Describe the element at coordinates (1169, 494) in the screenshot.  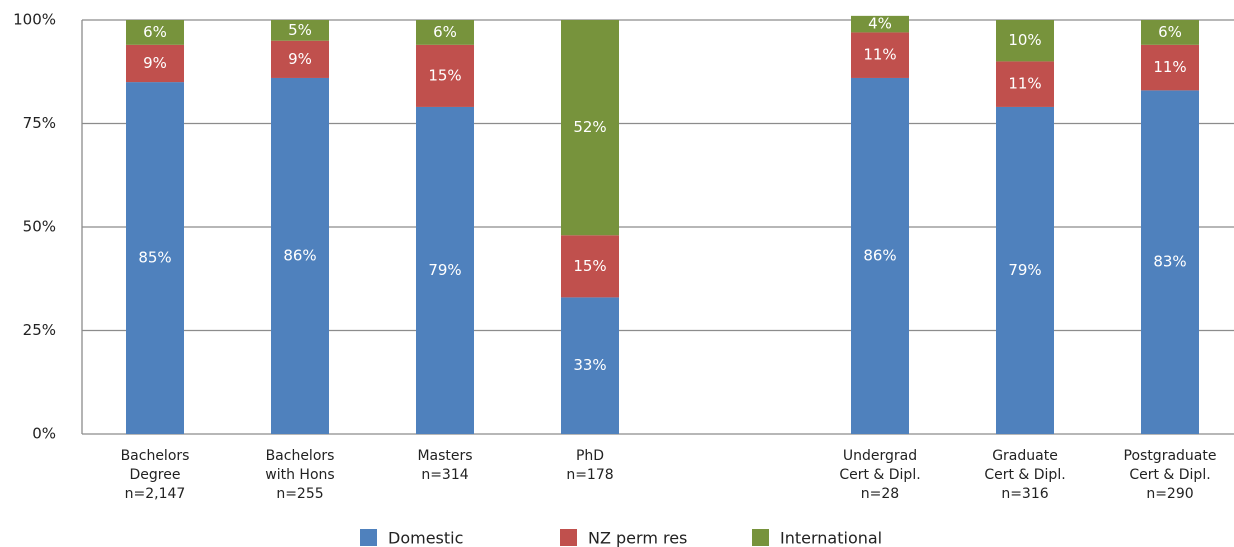
I see `x-tick-label-line: n=290` at that location.